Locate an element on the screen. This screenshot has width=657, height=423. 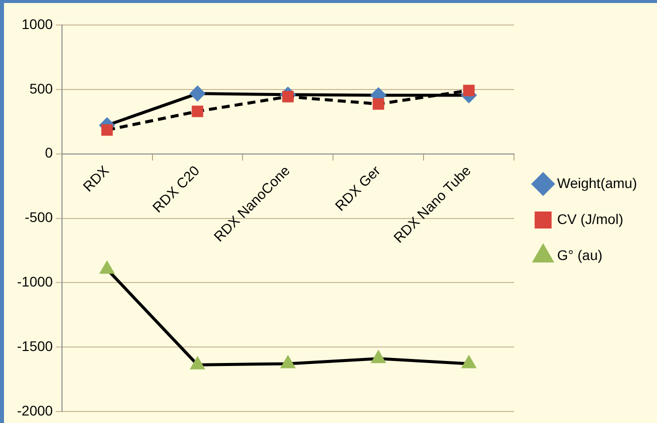
y-tick-label: 500 is located at coordinates (41, 88).